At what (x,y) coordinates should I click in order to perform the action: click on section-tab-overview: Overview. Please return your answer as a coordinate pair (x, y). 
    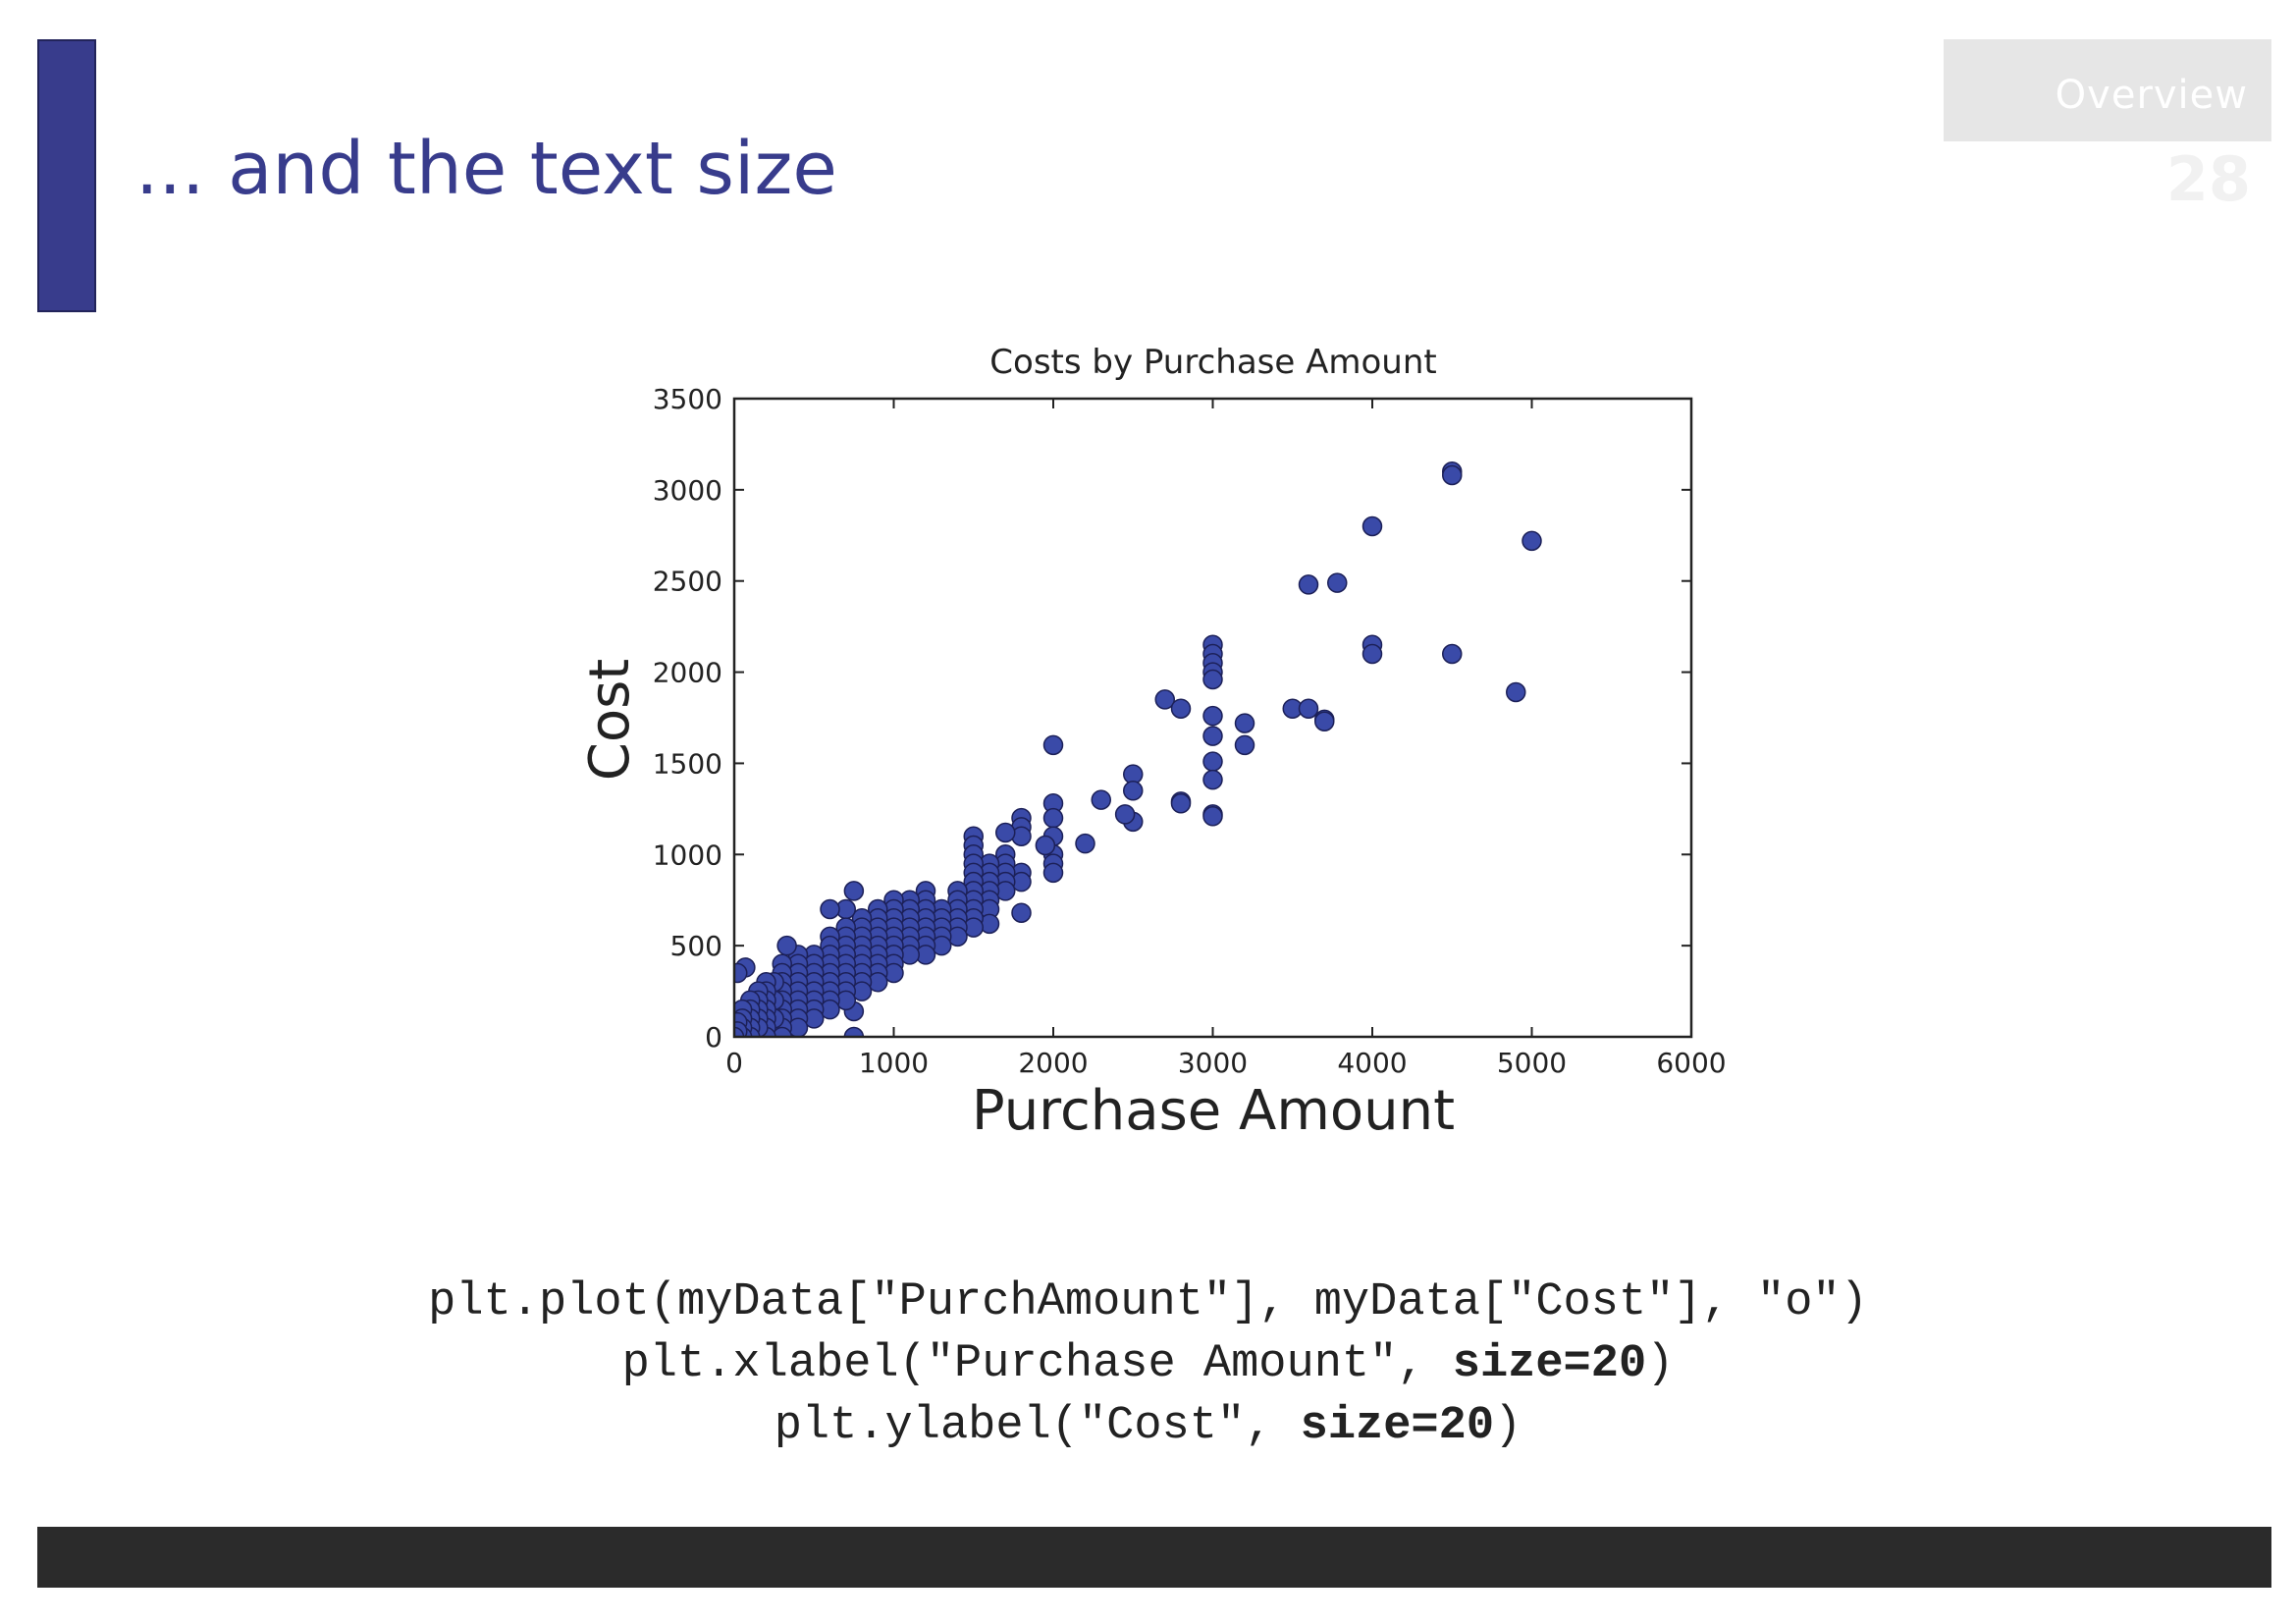
    Looking at the image, I should click on (2107, 90).